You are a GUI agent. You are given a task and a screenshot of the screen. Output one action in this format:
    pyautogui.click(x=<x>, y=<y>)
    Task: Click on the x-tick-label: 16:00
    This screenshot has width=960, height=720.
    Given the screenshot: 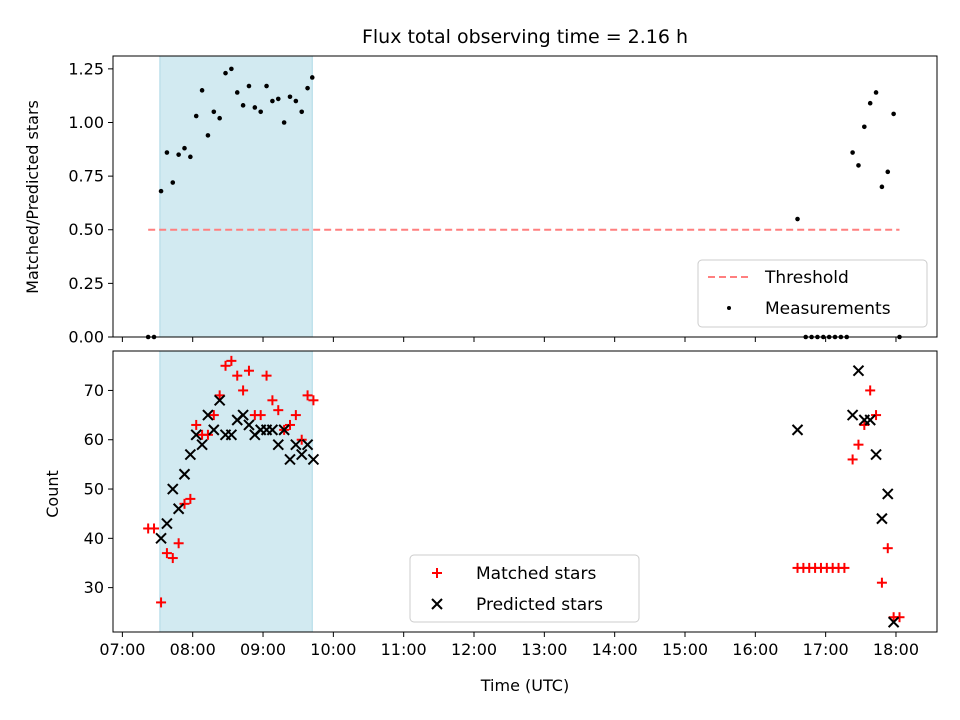 What is the action you would take?
    pyautogui.click(x=755, y=649)
    